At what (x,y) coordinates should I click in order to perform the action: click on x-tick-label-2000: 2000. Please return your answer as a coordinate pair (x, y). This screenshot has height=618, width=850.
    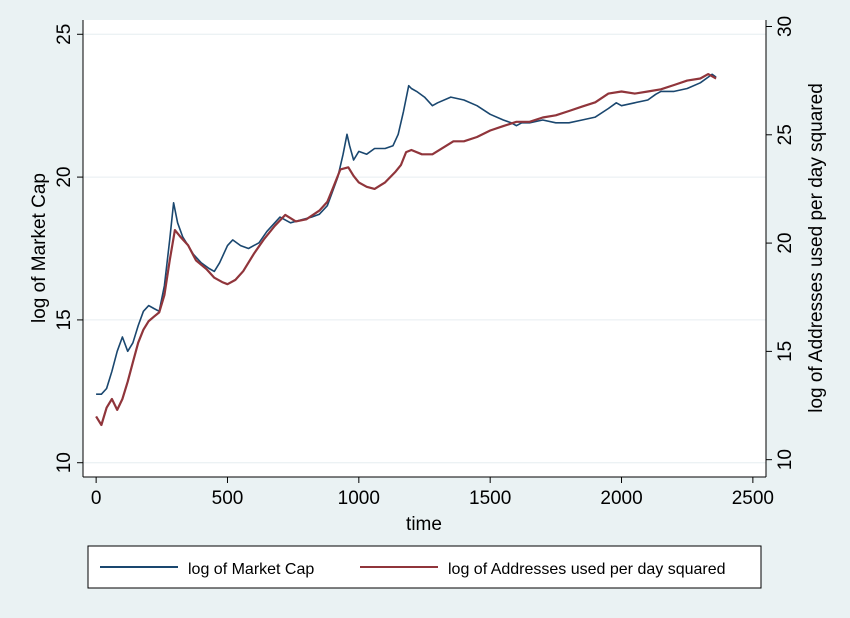
    Looking at the image, I should click on (621, 498).